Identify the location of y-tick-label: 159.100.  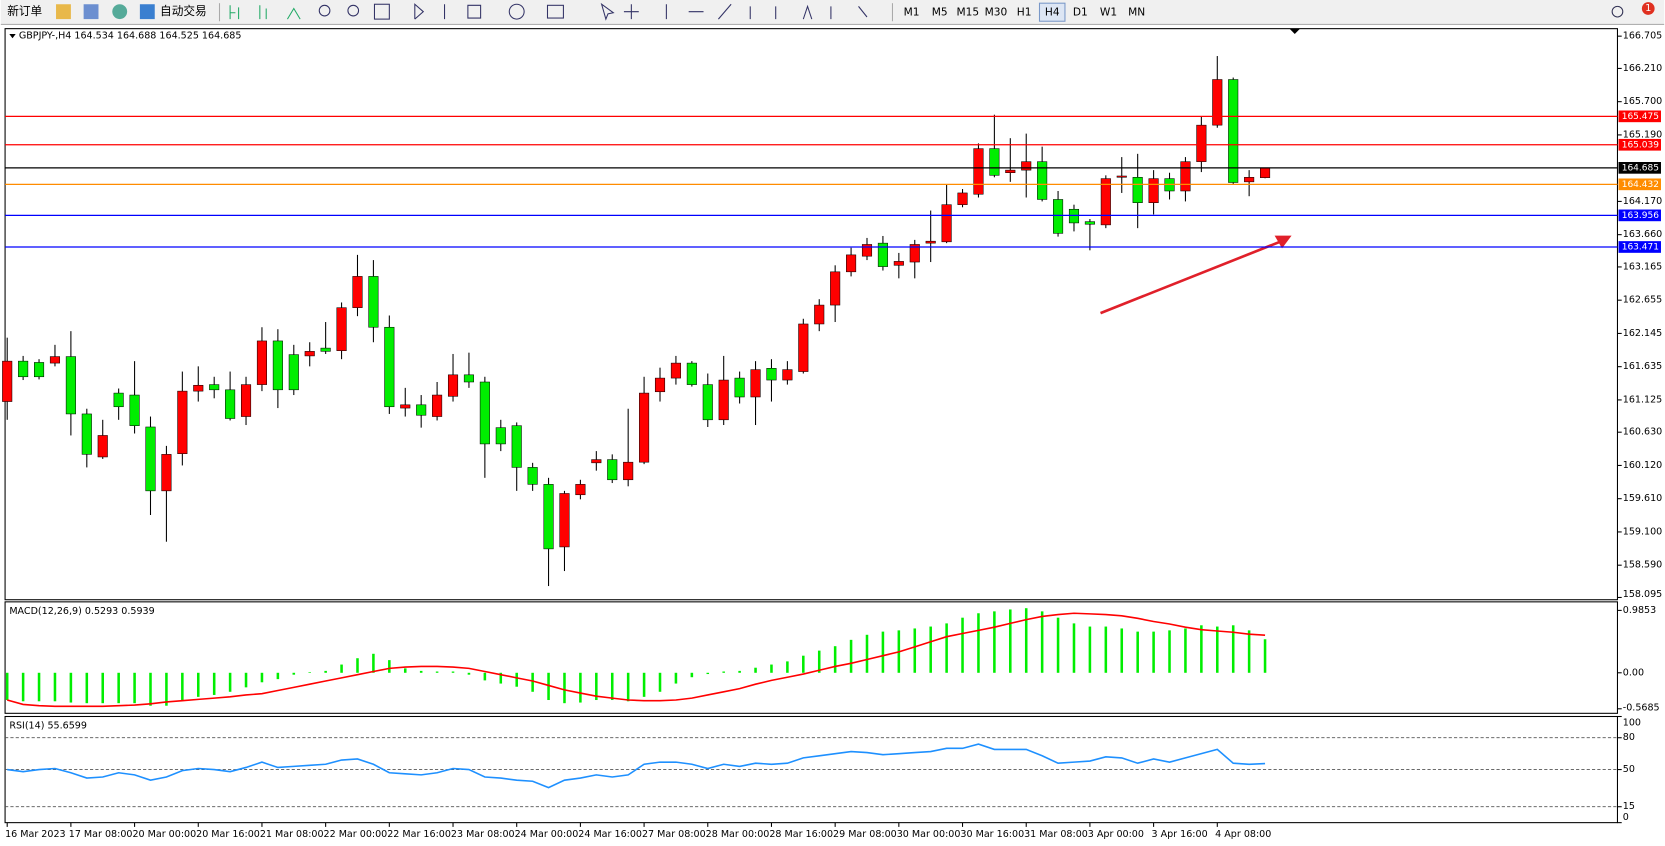
(1642, 531).